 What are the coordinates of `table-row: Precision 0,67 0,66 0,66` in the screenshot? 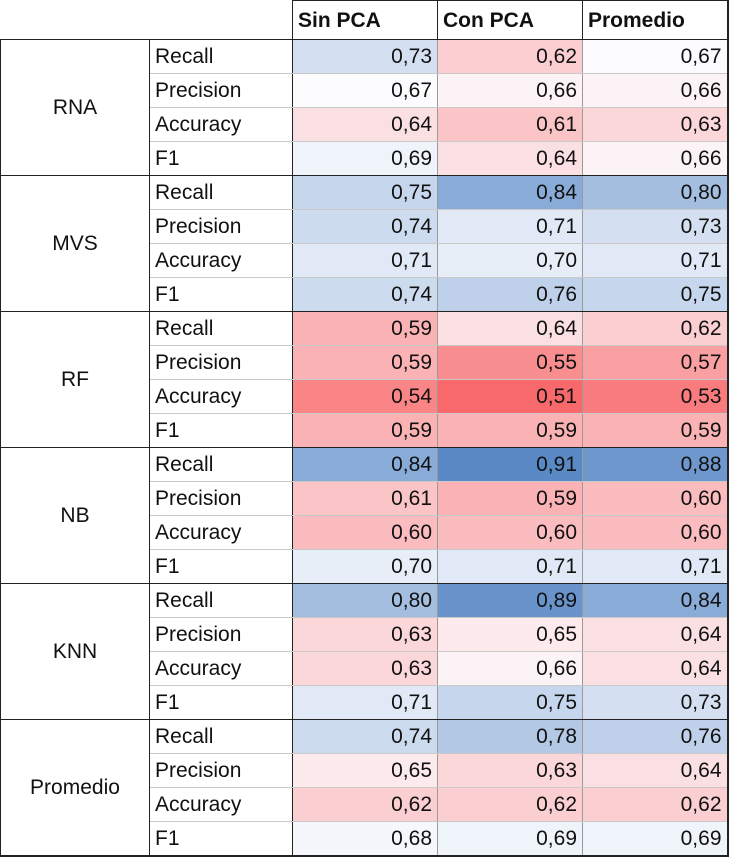 It's located at (365, 90).